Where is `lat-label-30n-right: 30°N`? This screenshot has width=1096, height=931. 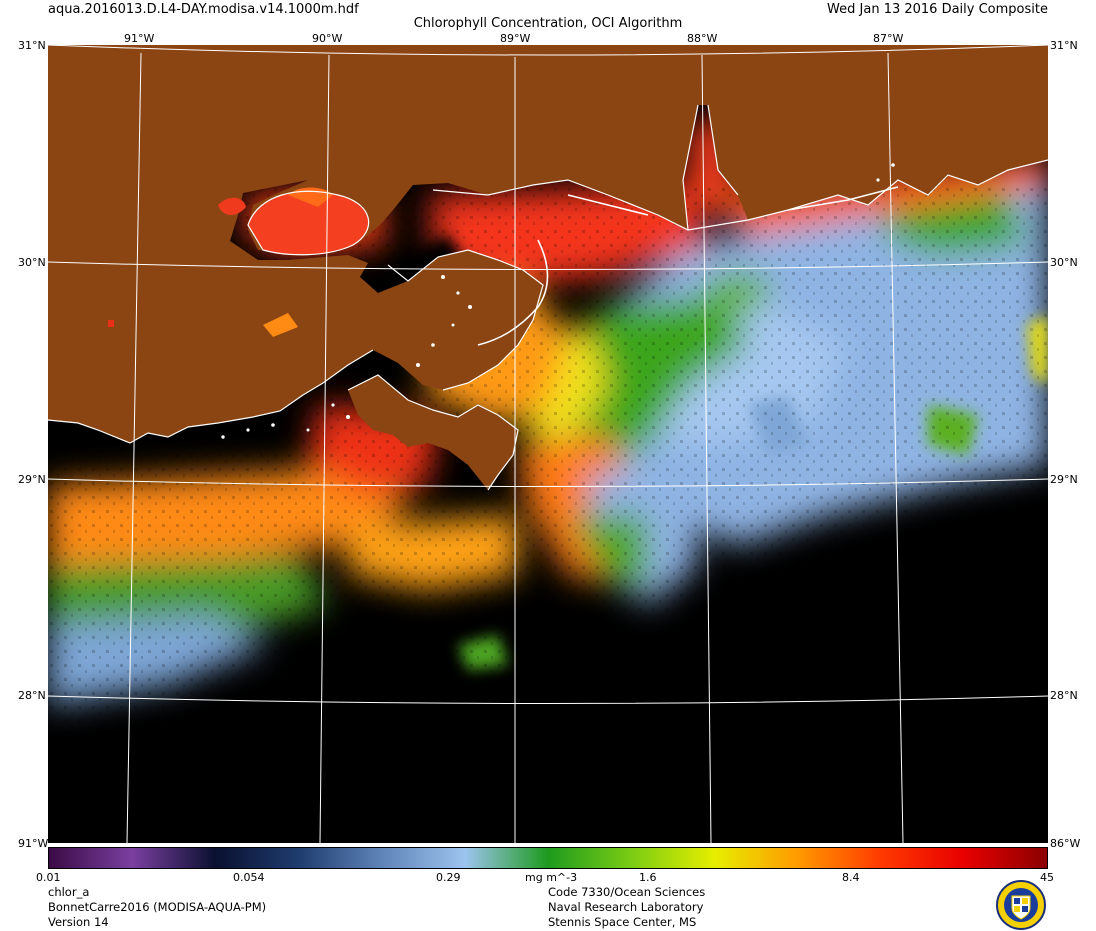 lat-label-30n-right: 30°N is located at coordinates (1064, 262).